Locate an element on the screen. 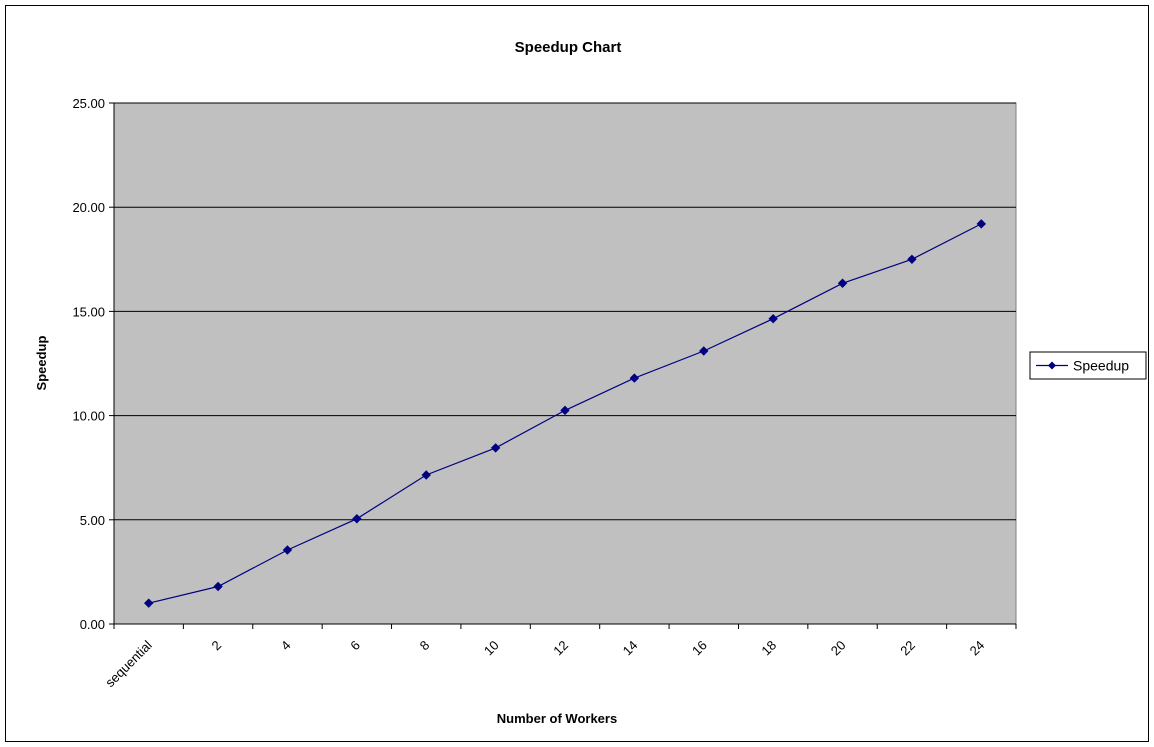 The height and width of the screenshot is (747, 1154). x-tick-label: 16 is located at coordinates (699, 648).